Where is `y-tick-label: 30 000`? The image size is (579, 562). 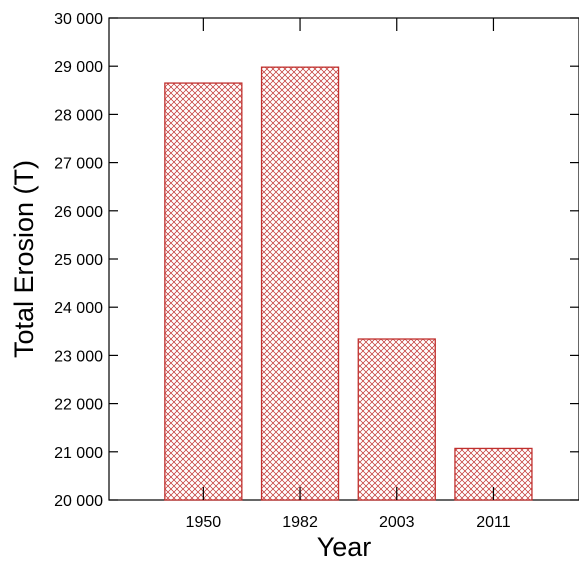
y-tick-label: 30 000 is located at coordinates (78, 19).